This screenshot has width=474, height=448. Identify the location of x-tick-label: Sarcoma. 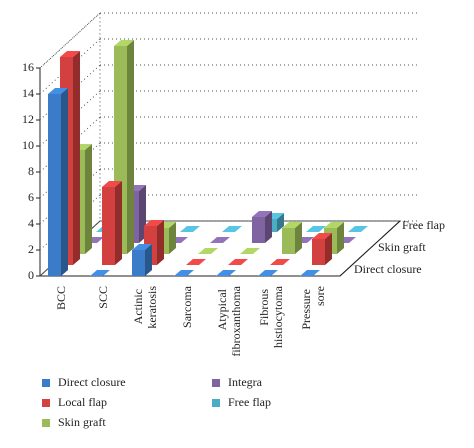
(187, 306).